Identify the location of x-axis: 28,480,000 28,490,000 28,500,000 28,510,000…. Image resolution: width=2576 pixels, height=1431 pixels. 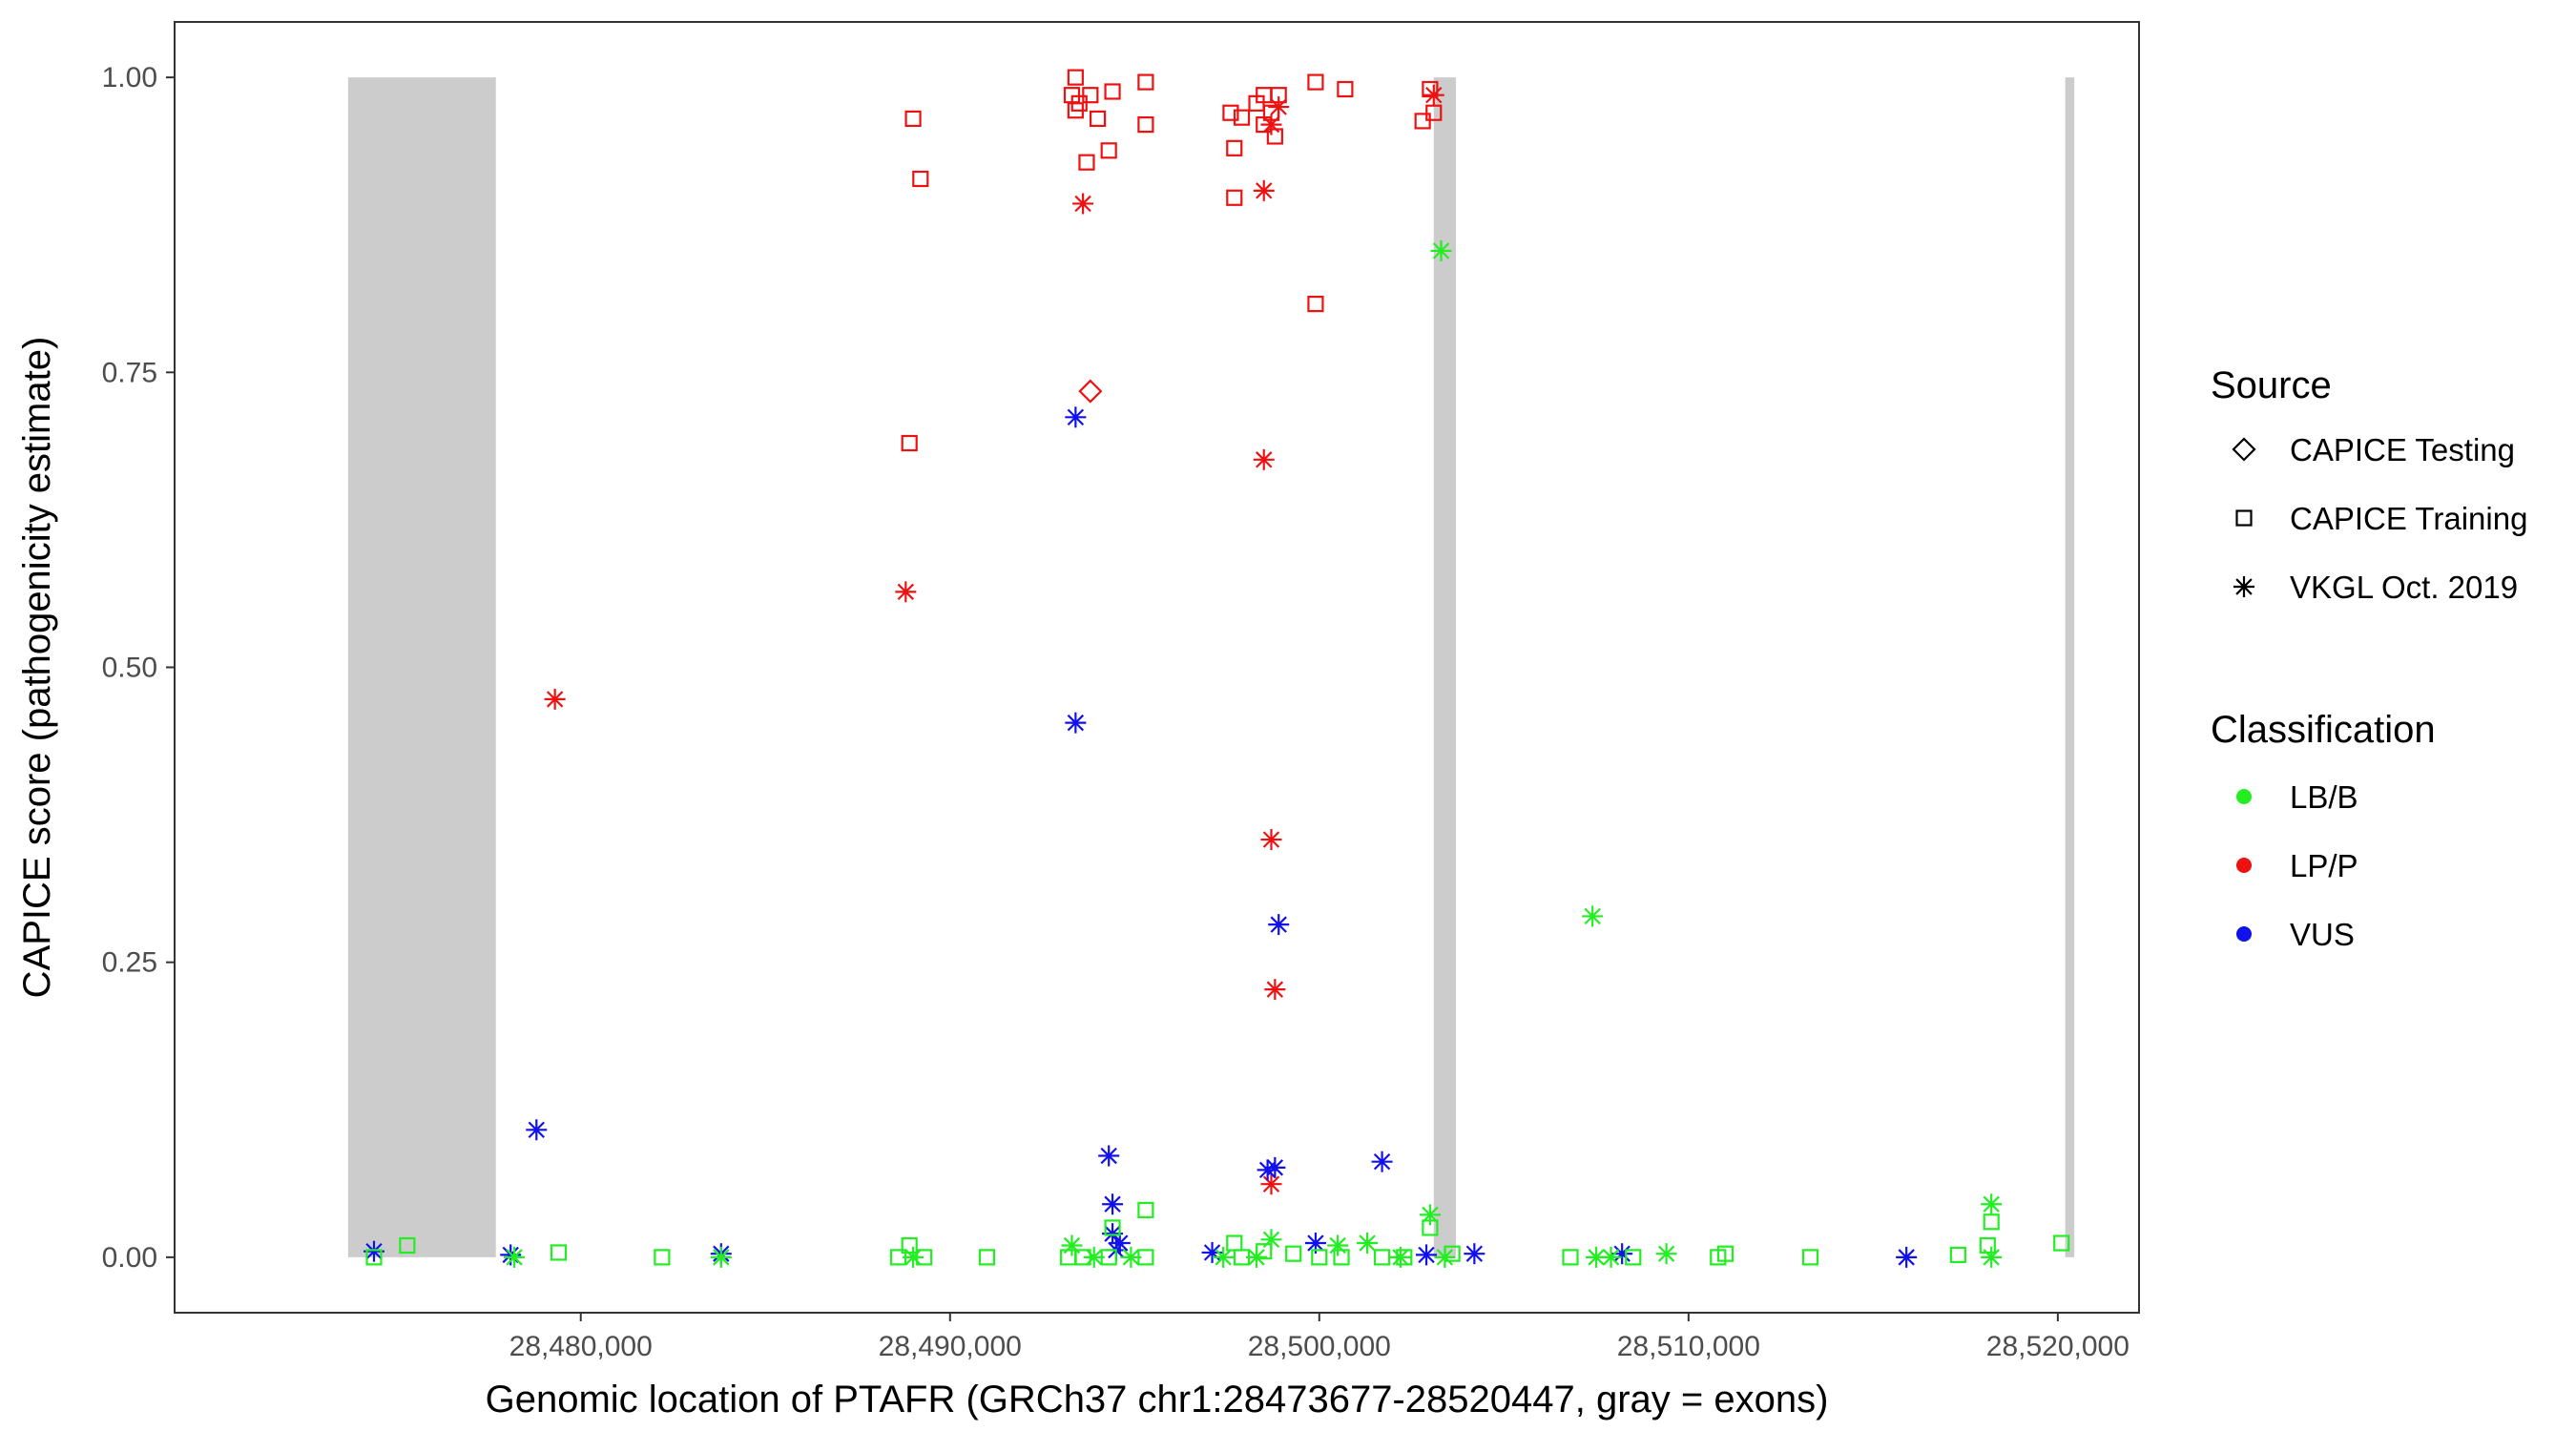
(1319, 1337).